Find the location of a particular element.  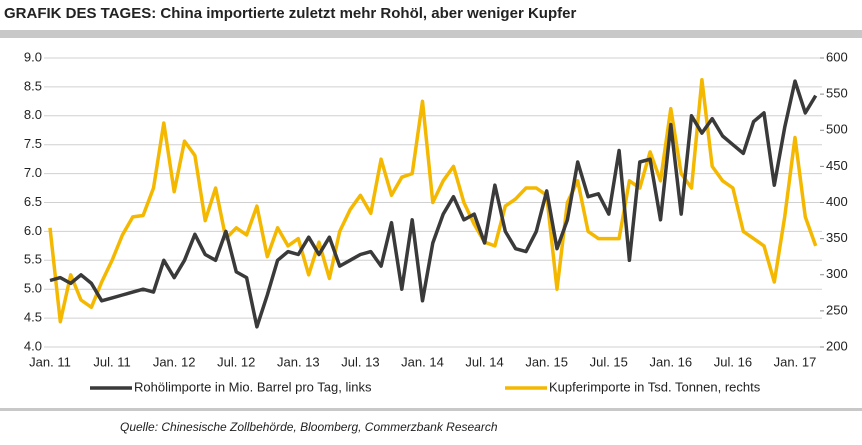

x-tick-label: Jan. 12 is located at coordinates (174, 361).